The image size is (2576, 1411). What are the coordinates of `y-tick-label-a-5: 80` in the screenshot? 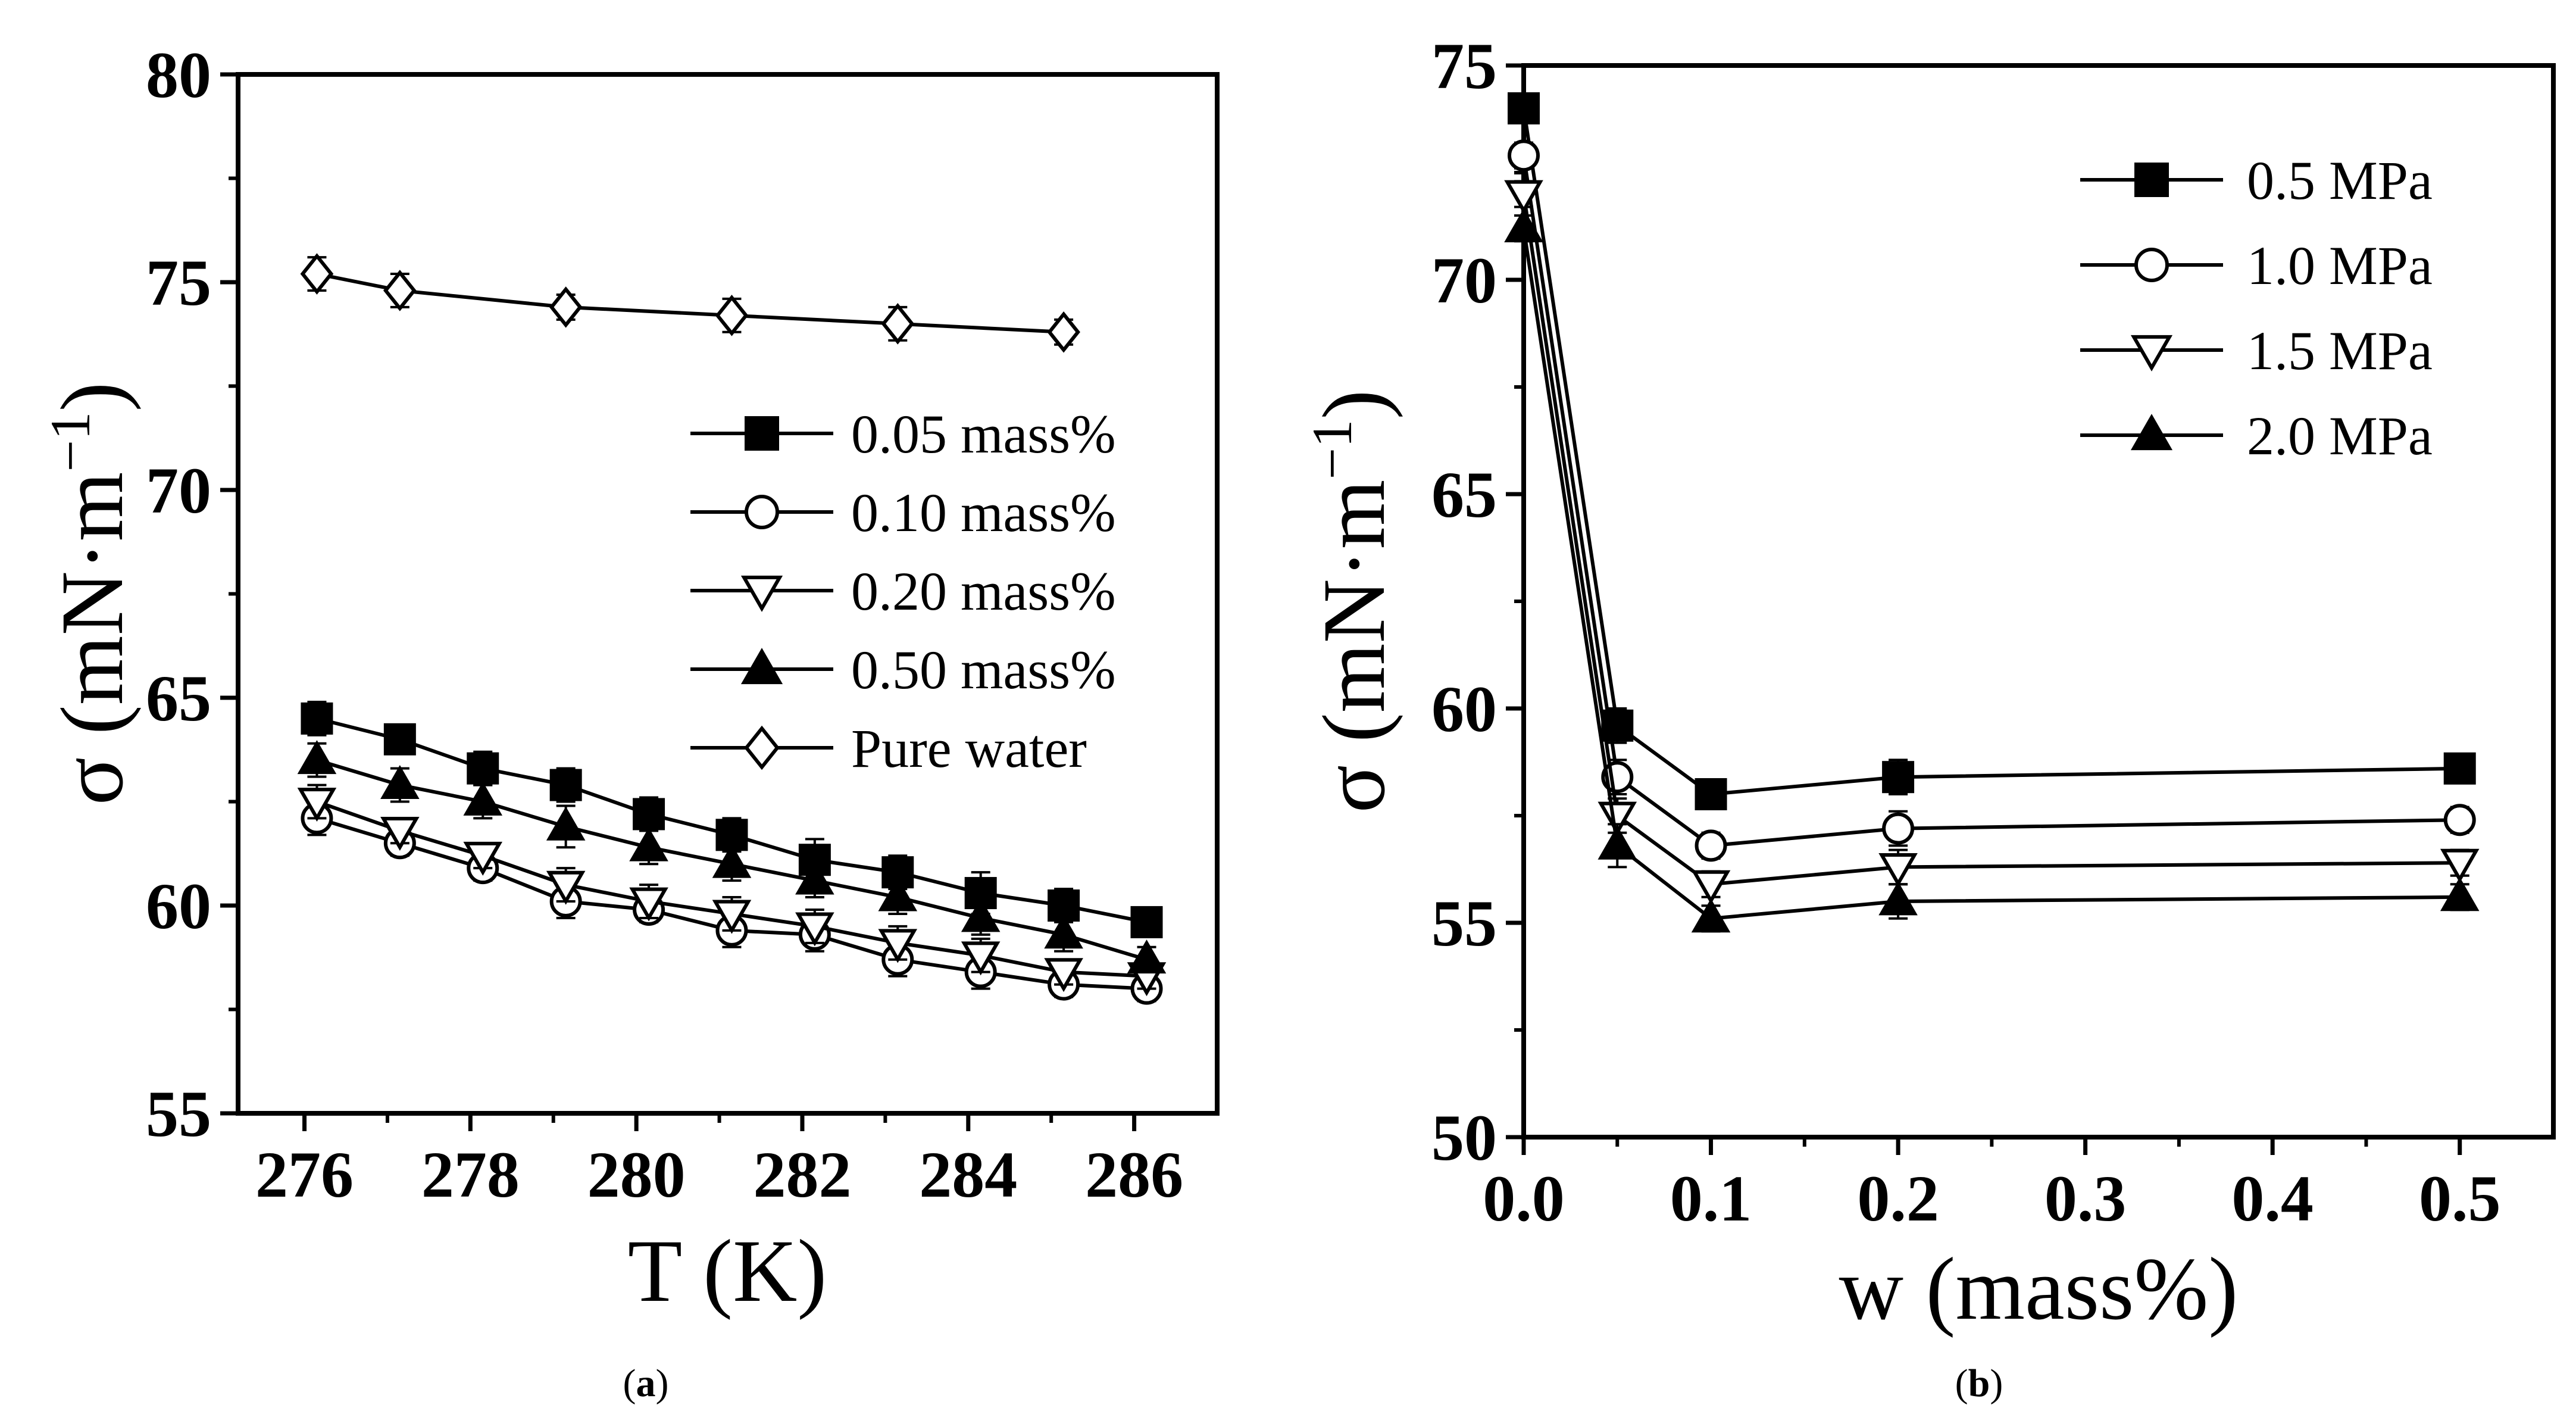 It's located at (178, 75).